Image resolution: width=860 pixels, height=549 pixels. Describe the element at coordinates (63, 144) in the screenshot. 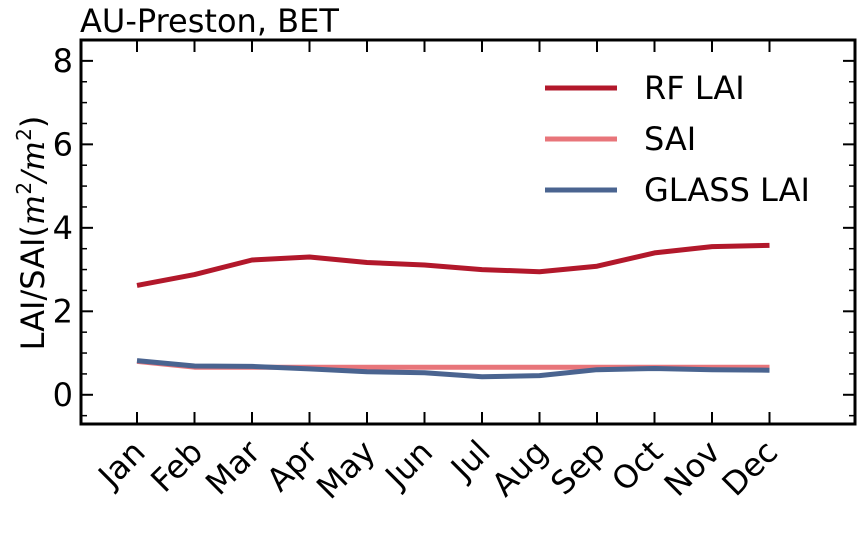

I see `y-tick-label: 6` at that location.